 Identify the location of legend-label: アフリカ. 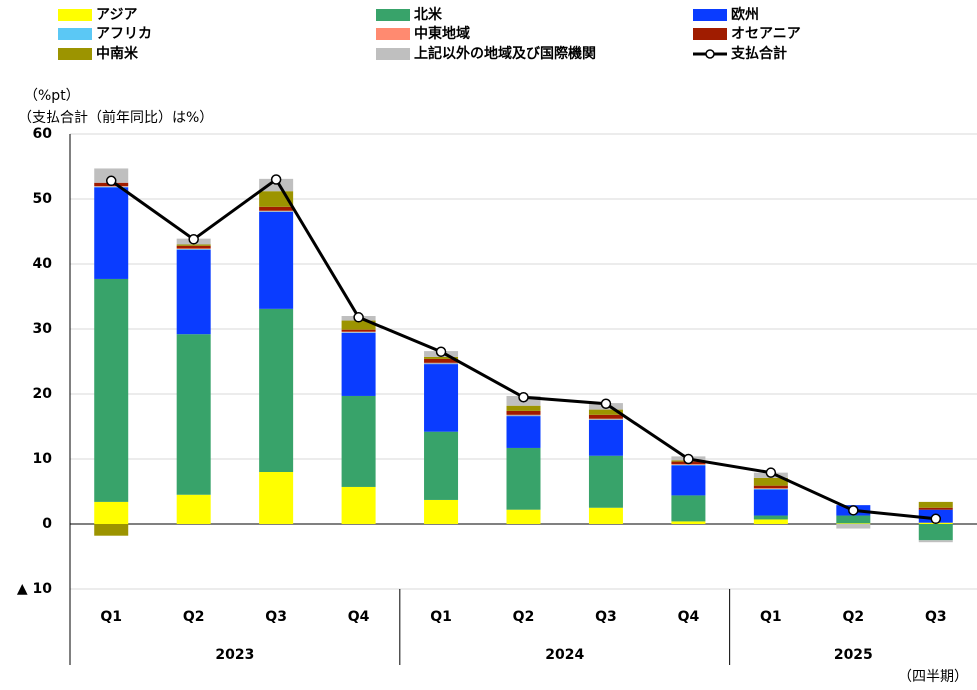
(124, 34).